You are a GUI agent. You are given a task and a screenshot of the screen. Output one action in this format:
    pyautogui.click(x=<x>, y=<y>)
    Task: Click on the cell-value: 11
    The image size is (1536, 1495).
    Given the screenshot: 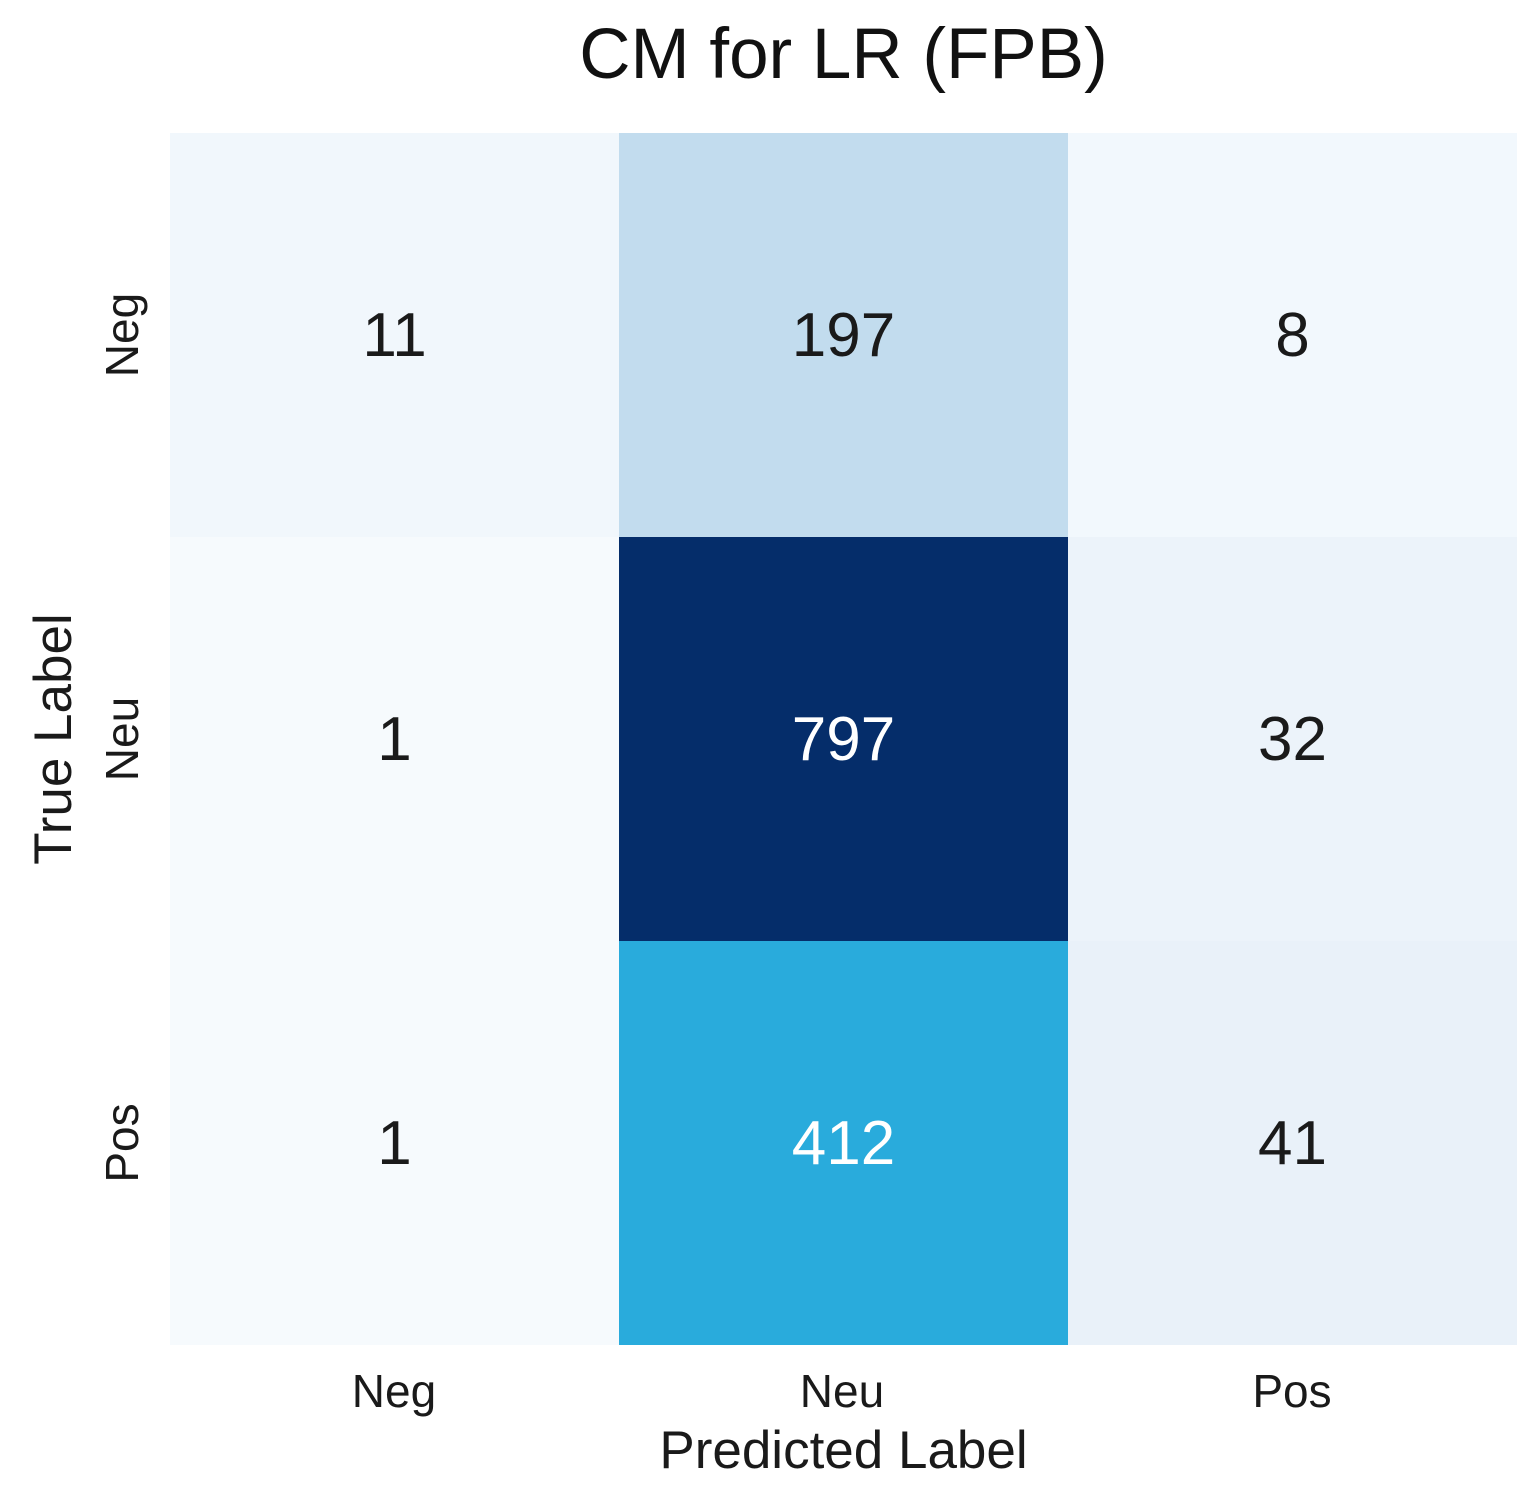 What is the action you would take?
    pyautogui.click(x=394, y=335)
    